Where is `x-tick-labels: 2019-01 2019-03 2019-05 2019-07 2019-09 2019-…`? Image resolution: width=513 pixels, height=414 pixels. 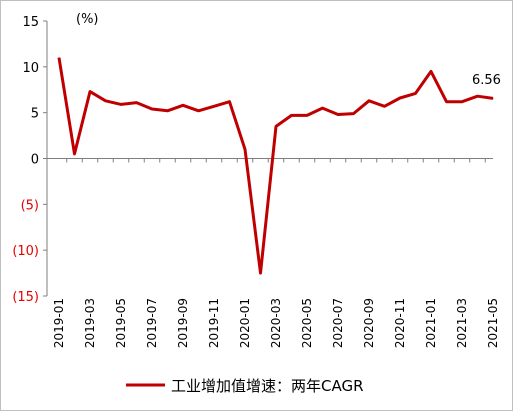
x-tick-labels: 2019-01 2019-03 2019-05 2019-07 2019-09 2019-… is located at coordinates (276, 323).